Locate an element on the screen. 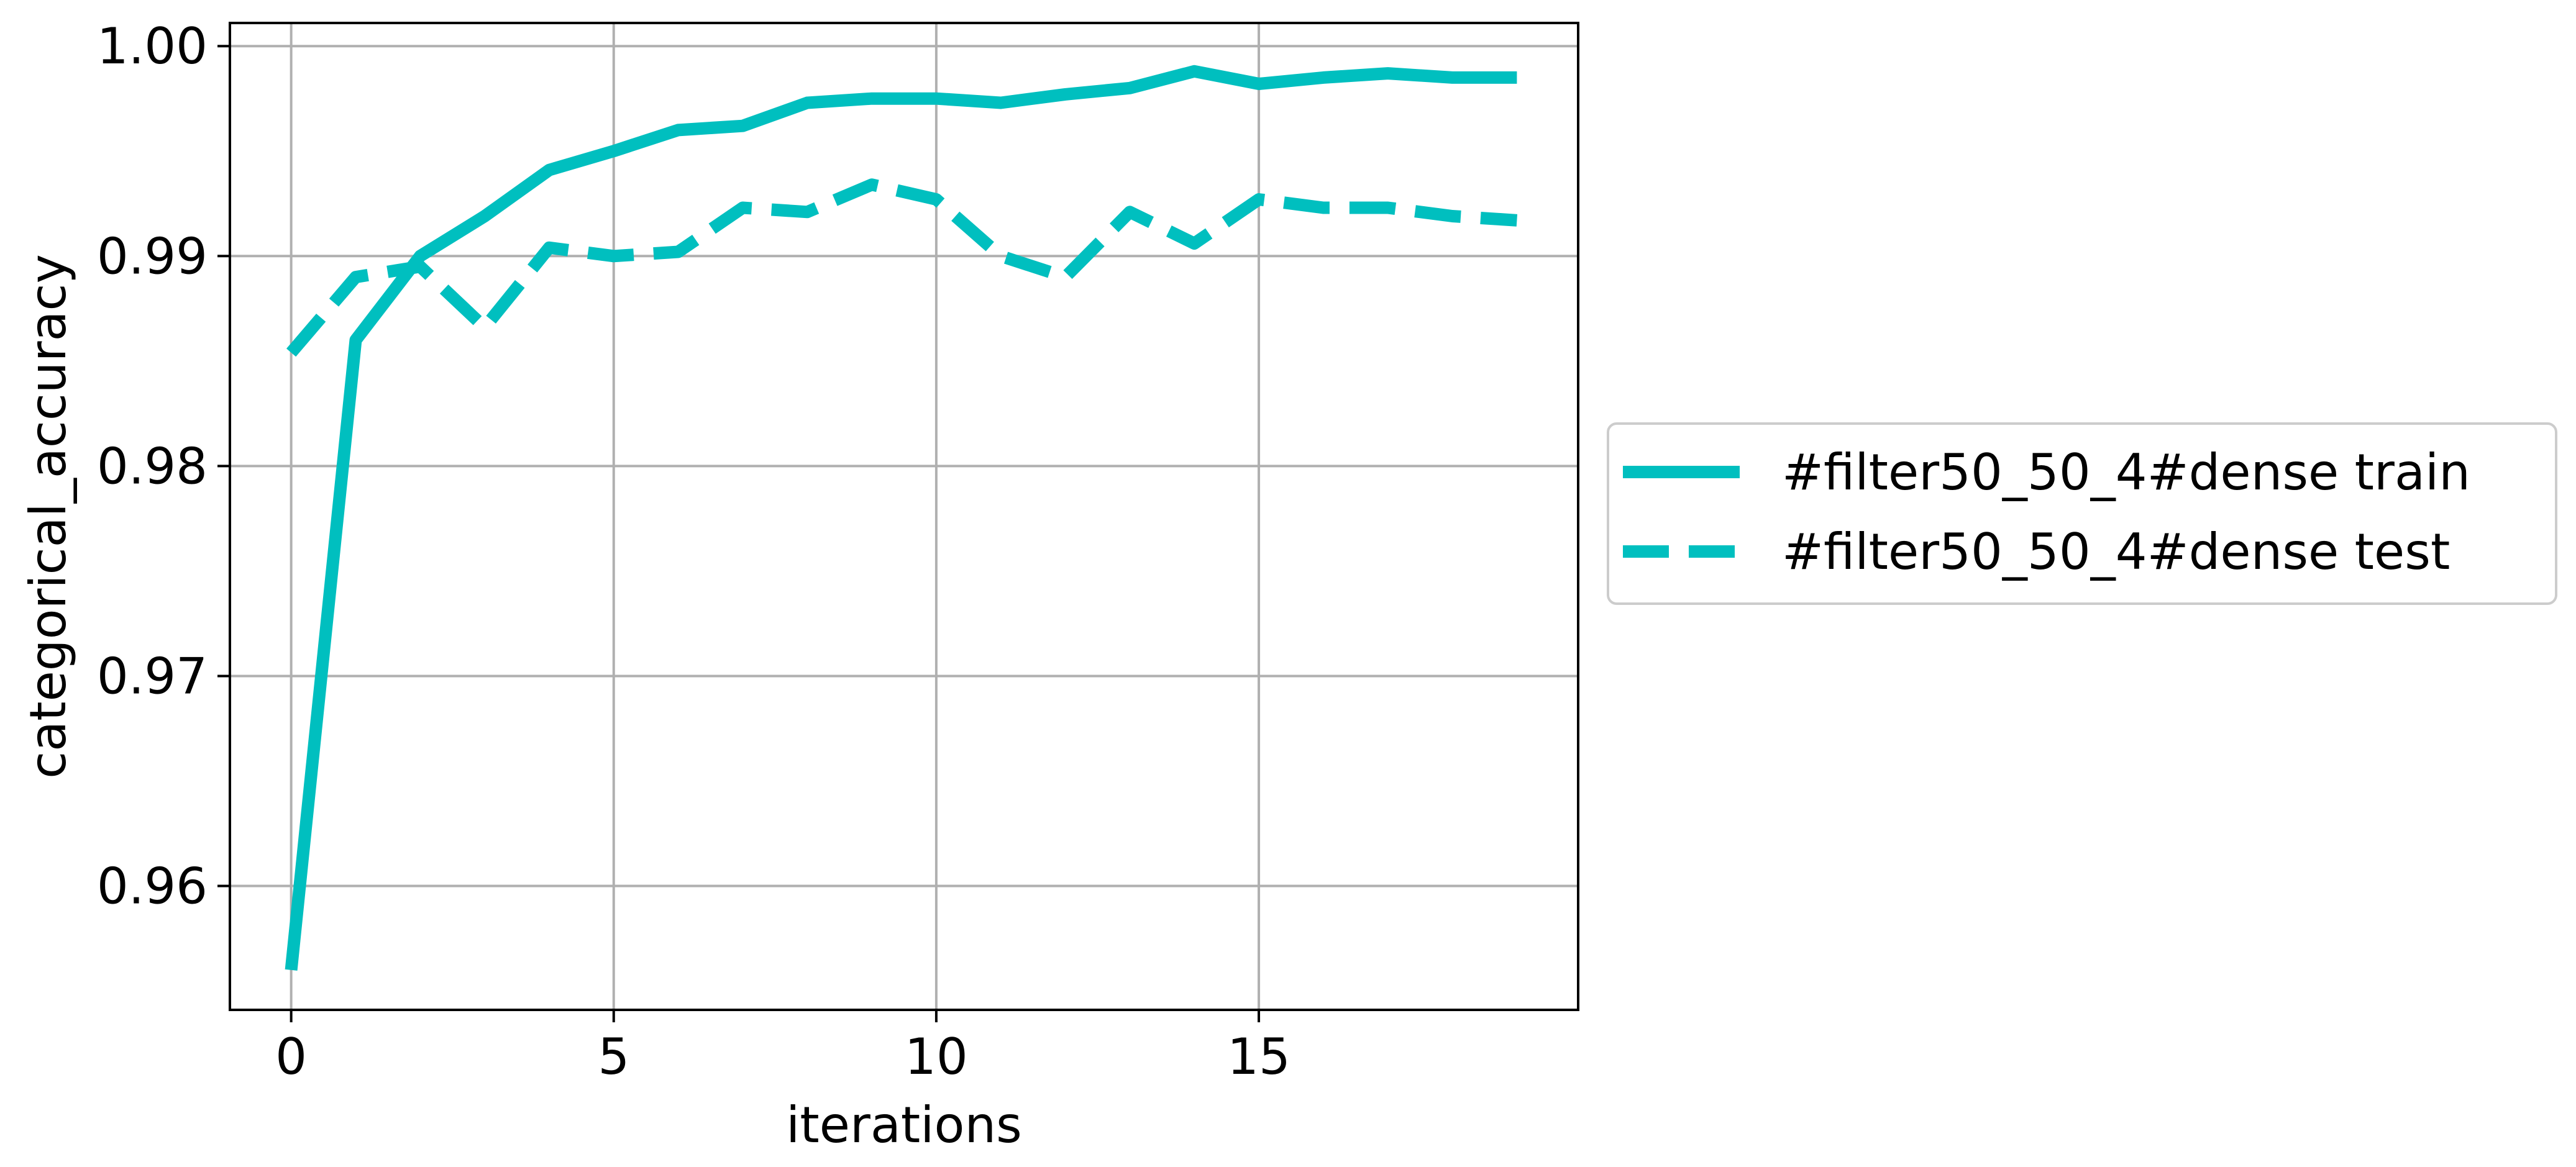 The width and height of the screenshot is (2576, 1167). series-line-test is located at coordinates (902, 267).